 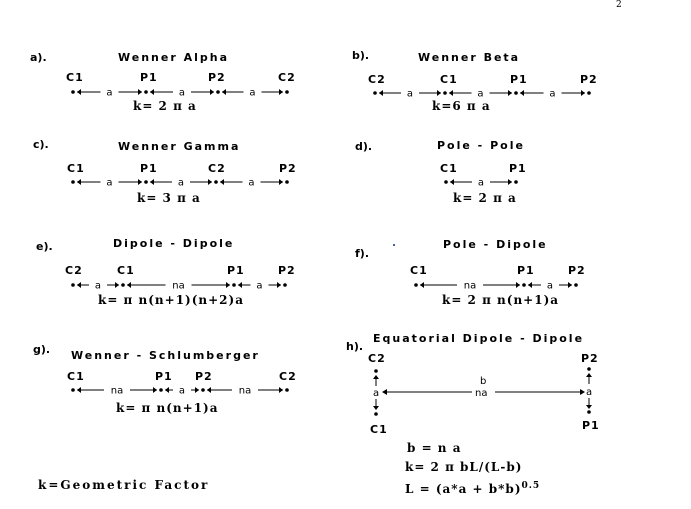 What do you see at coordinates (171, 300) in the screenshot?
I see `k-formula: k= π n(n+1)(n+2)a` at bounding box center [171, 300].